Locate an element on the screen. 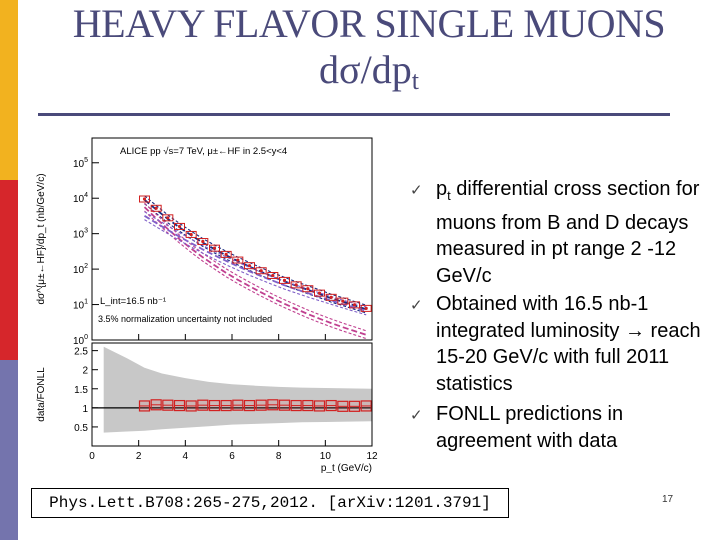  bullet-text: FONLL predictions in agreement with data is located at coordinates (530, 427).